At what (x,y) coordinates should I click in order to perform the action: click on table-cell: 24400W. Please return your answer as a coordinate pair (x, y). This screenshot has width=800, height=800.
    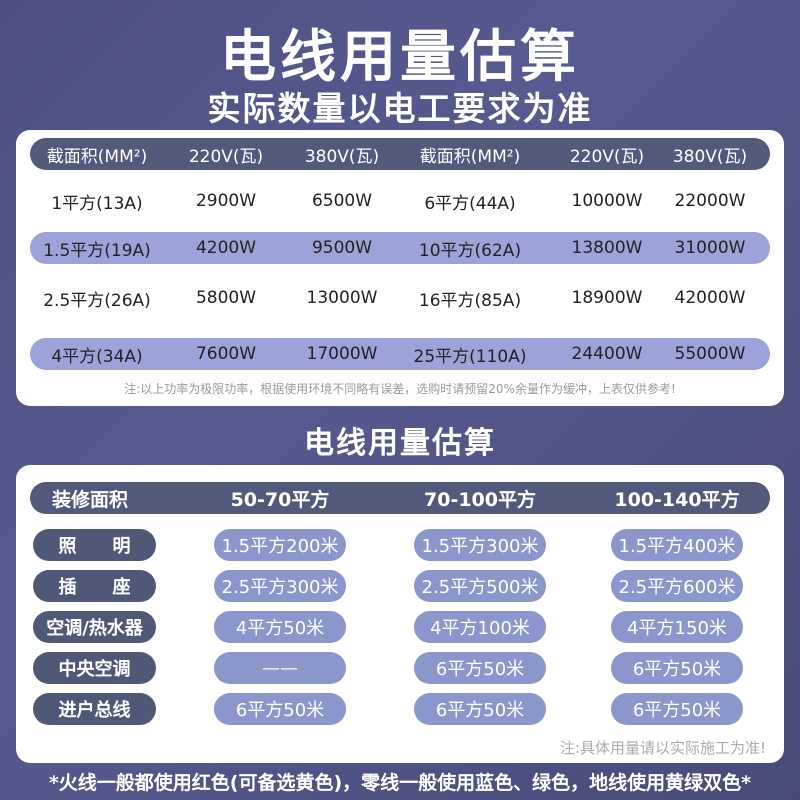
    Looking at the image, I should click on (607, 354).